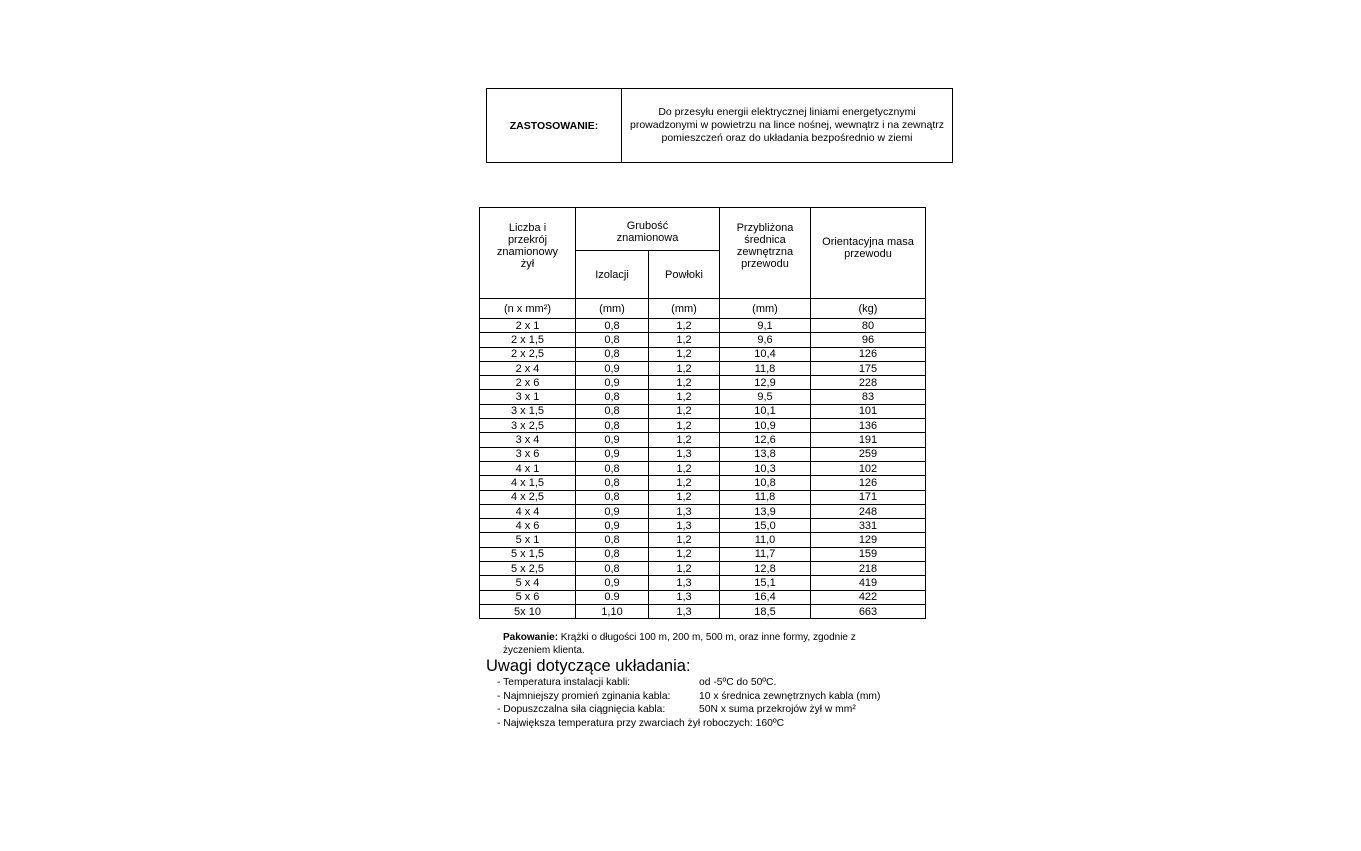  Describe the element at coordinates (612, 597) in the screenshot. I see `table-cell: 0.9` at that location.